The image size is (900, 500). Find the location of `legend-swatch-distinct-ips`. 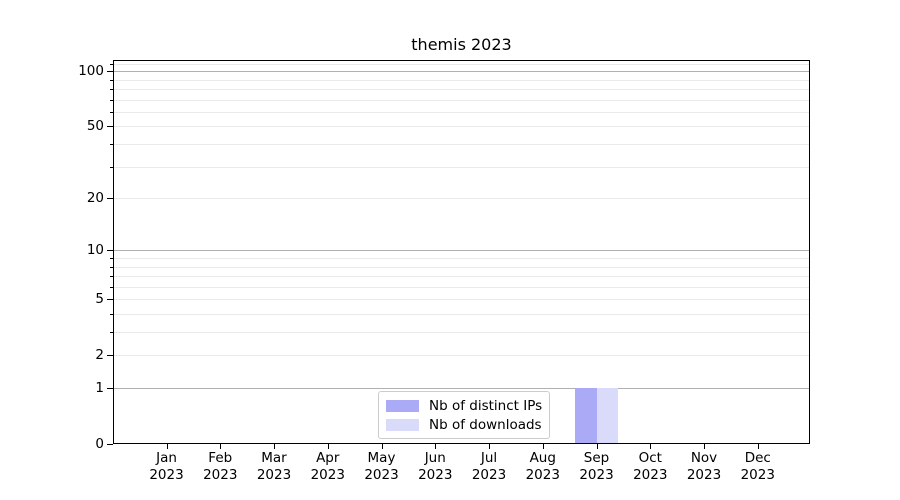

legend-swatch-distinct-ips is located at coordinates (402, 405).